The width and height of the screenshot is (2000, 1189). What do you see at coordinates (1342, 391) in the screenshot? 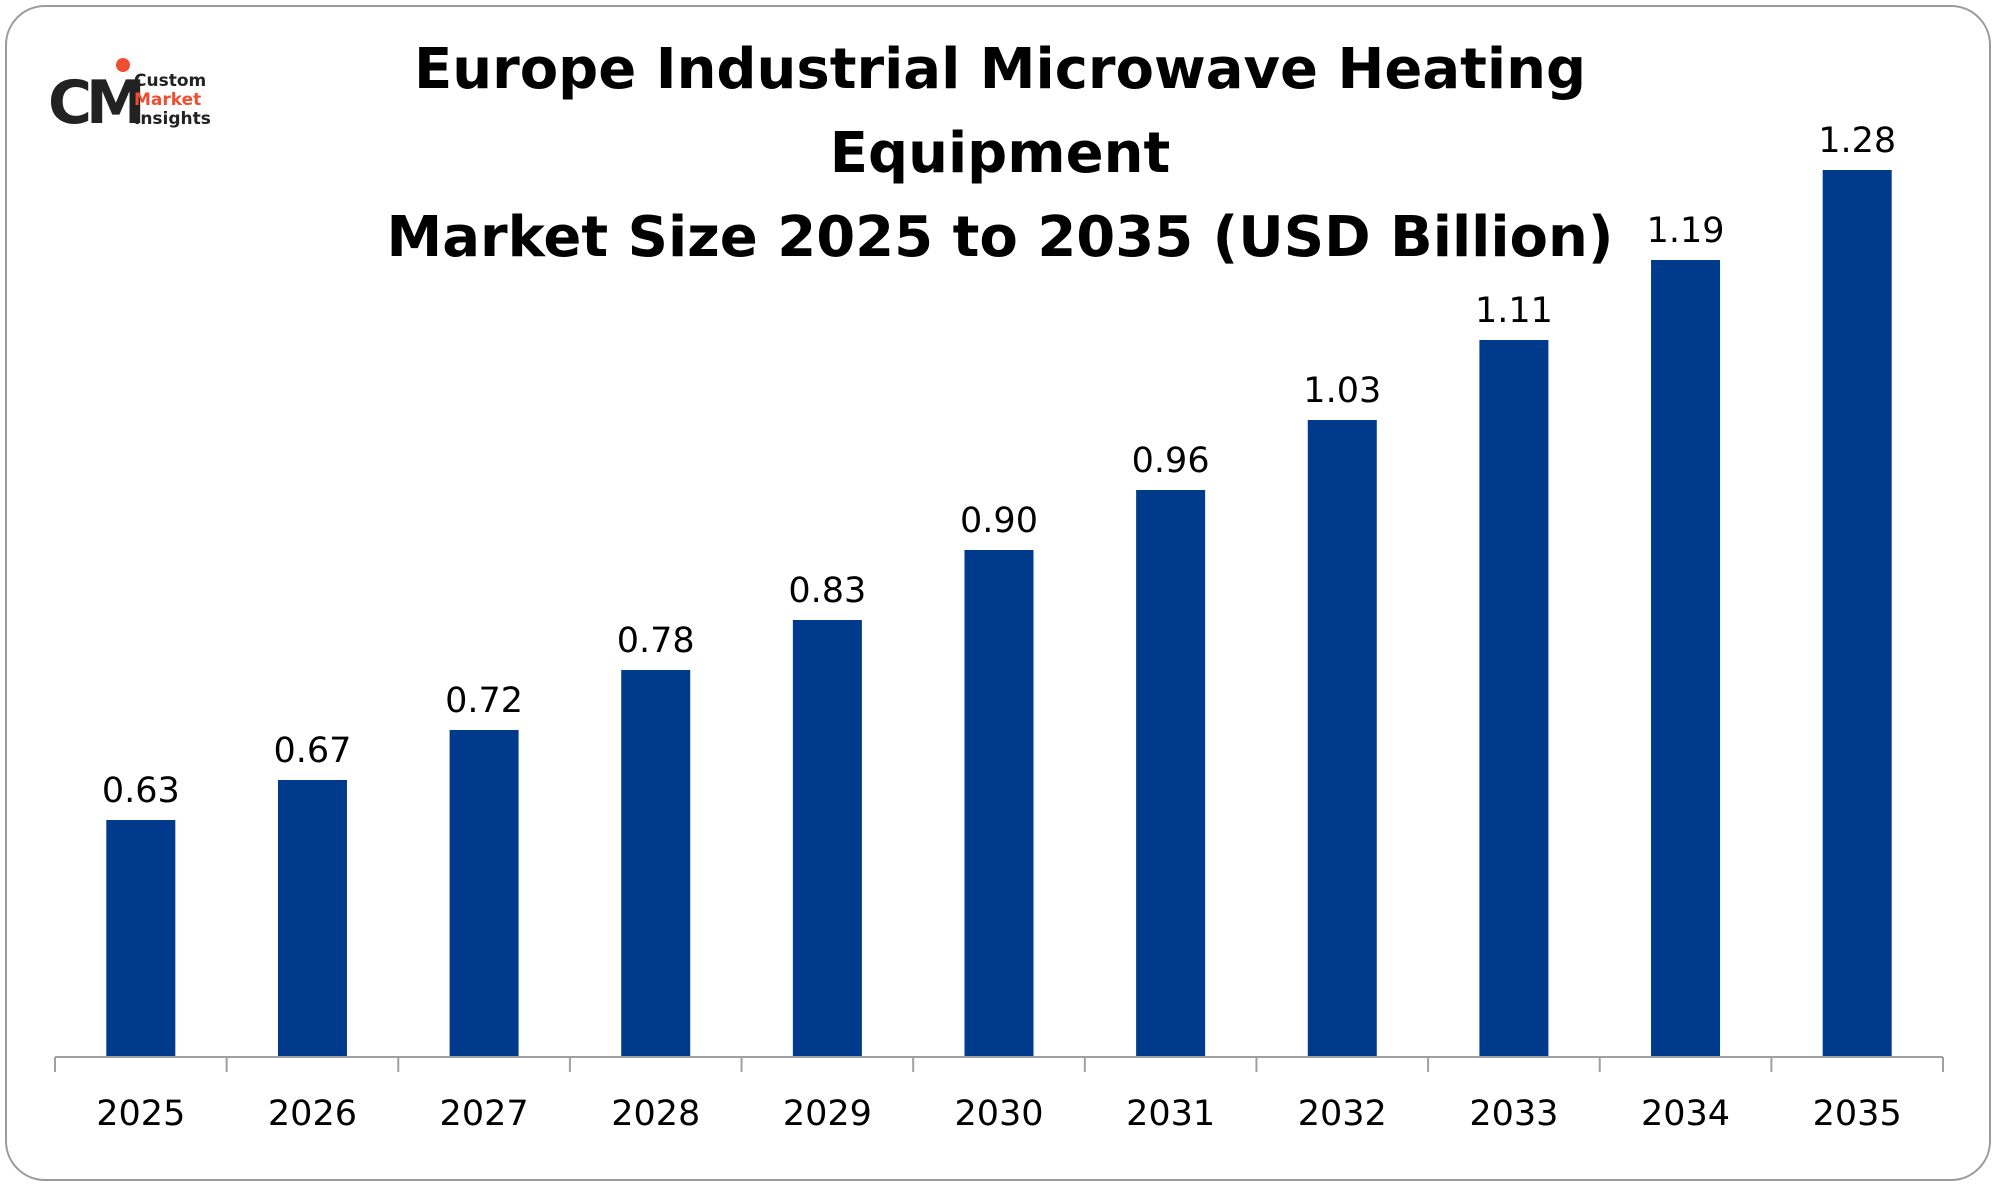
I see `data-label: 1.03` at bounding box center [1342, 391].